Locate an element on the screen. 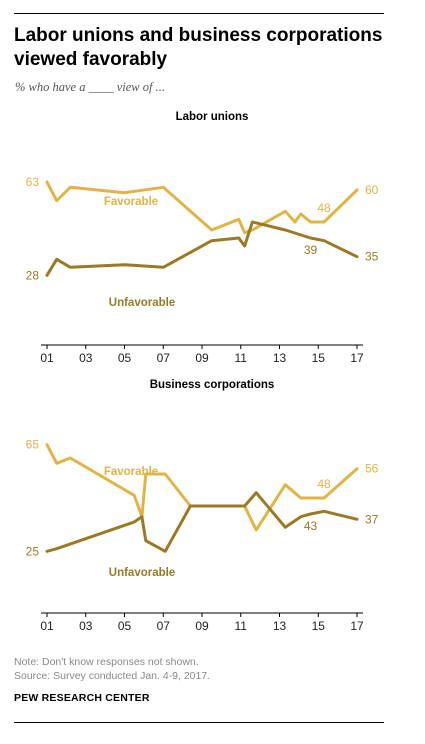  footnote: Note: Don't know responses not shown. is located at coordinates (106, 662).